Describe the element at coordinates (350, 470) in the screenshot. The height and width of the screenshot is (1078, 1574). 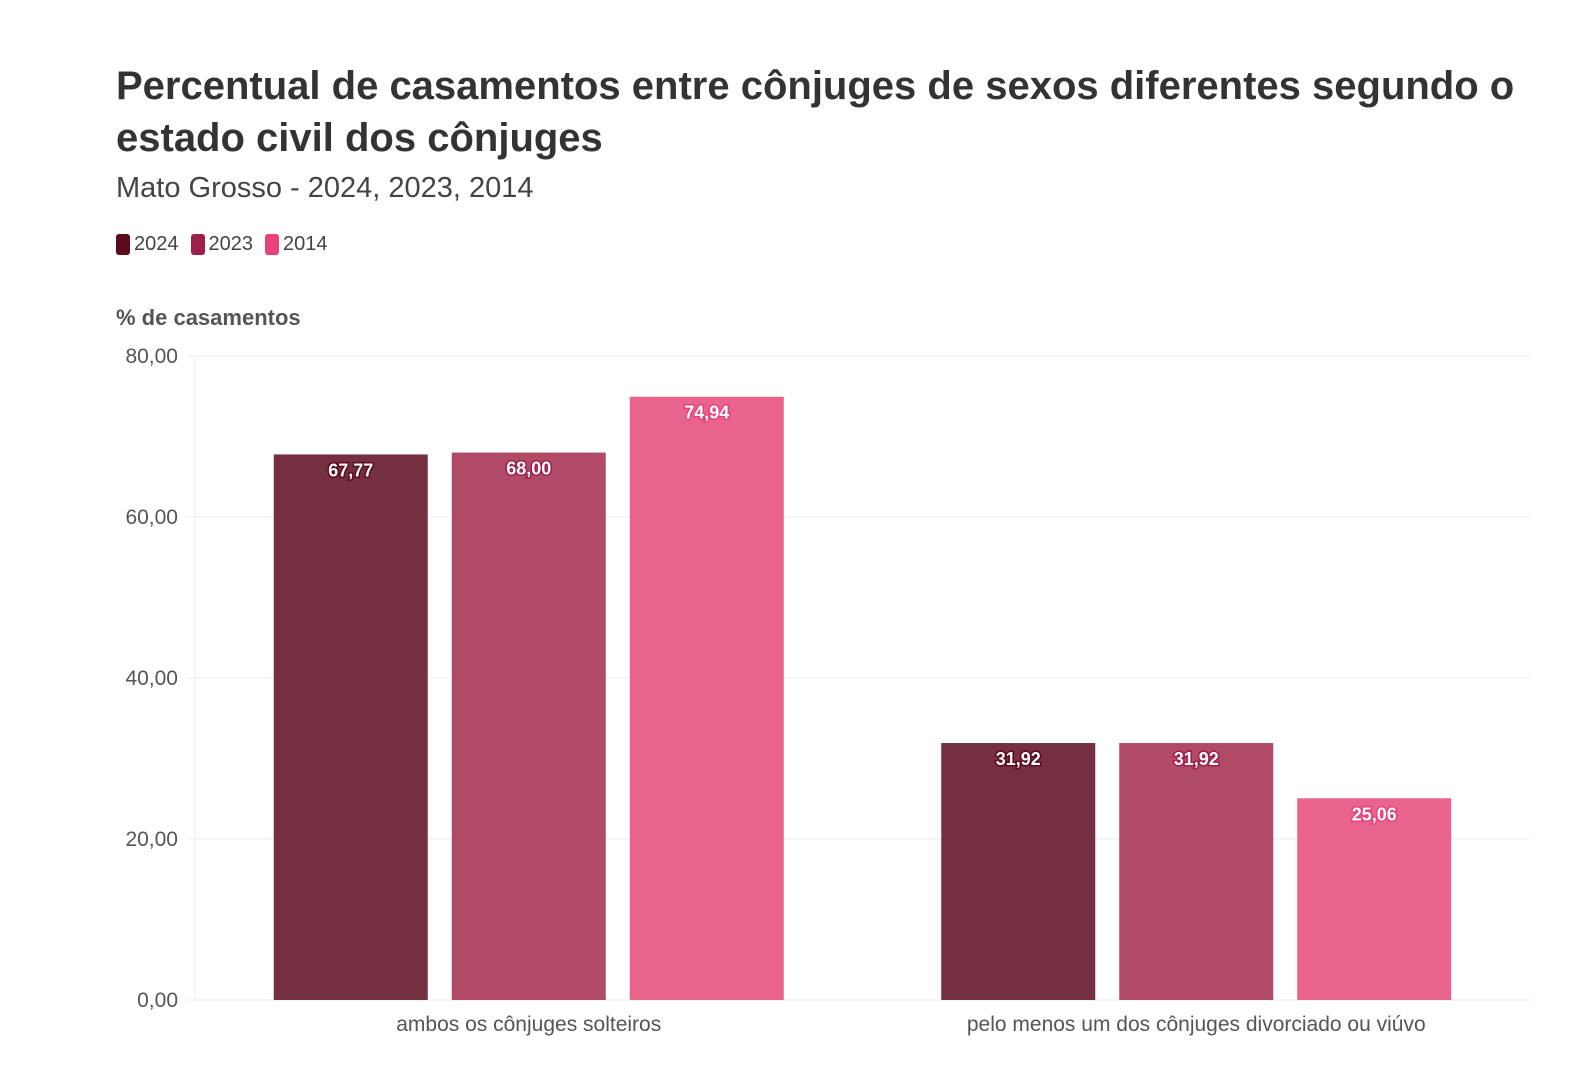
I see `data-label: 67,77` at that location.